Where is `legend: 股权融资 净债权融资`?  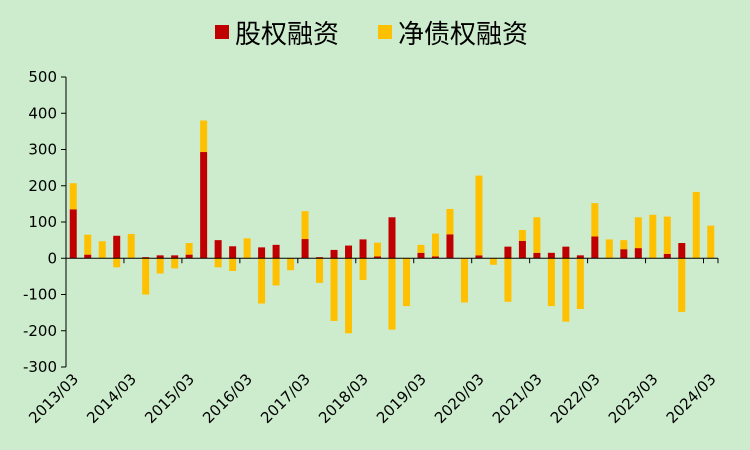 legend: 股权融资 净债权融资 is located at coordinates (371, 35).